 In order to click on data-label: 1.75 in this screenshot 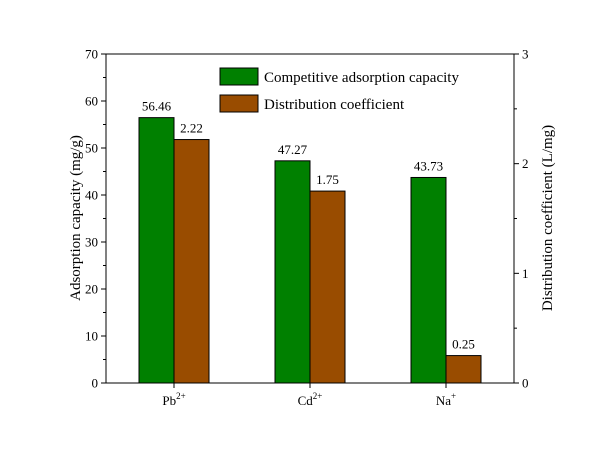, I will do `click(327, 179)`.